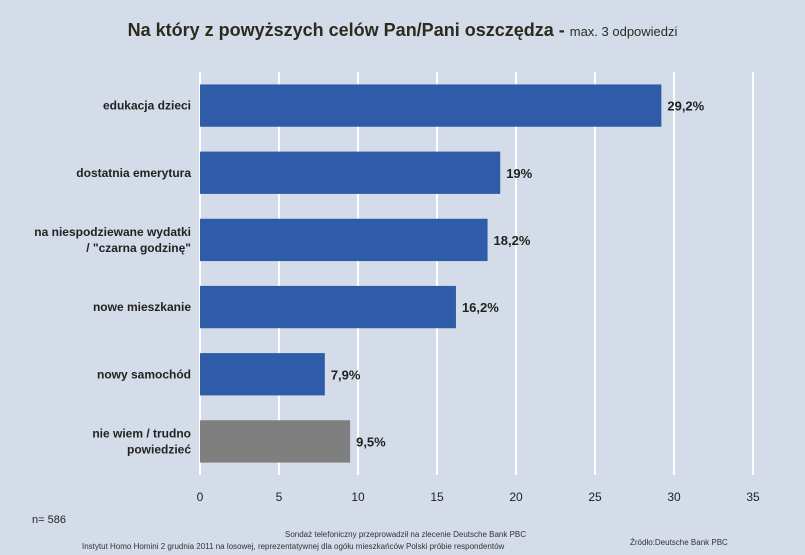 The width and height of the screenshot is (805, 555). Describe the element at coordinates (142, 307) in the screenshot. I see `category-label: nowe mieszkanie` at that location.